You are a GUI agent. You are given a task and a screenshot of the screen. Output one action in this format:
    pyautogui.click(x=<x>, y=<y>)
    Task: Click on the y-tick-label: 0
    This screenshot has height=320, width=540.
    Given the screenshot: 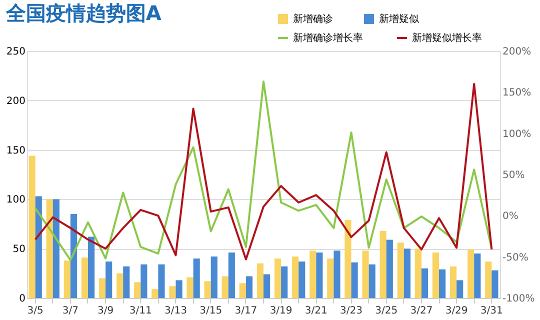 What is the action you would take?
    pyautogui.click(x=22, y=299)
    